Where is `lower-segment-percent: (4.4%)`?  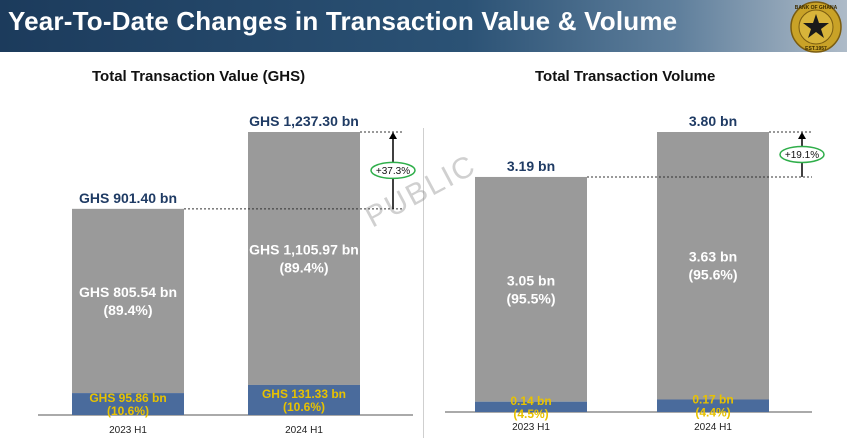
lower-segment-percent: (4.4%) is located at coordinates (712, 413).